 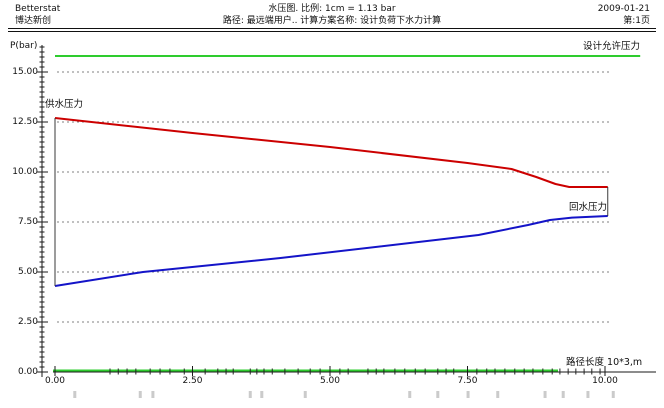 What do you see at coordinates (467, 381) in the screenshot?
I see `x-tick-label: 7.50` at bounding box center [467, 381].